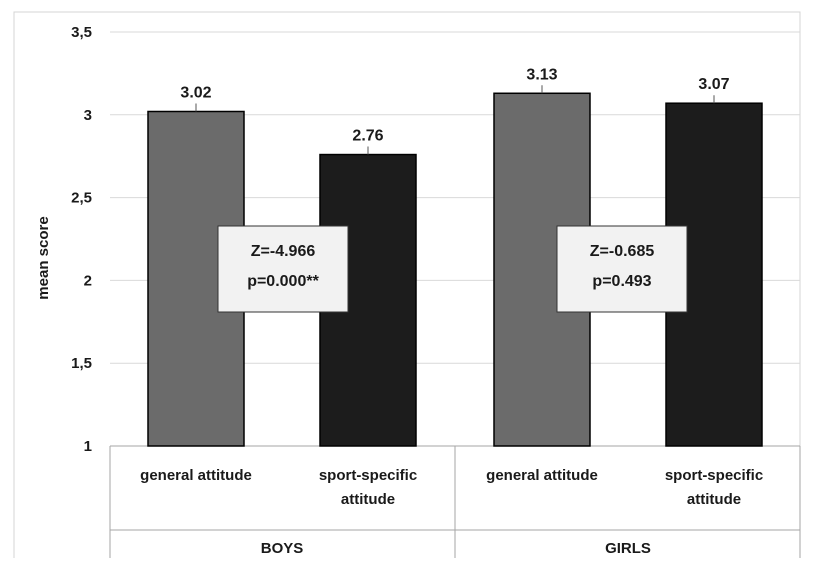 This screenshot has width=814, height=563. I want to click on stat-p-value: p=0.493, so click(621, 281).